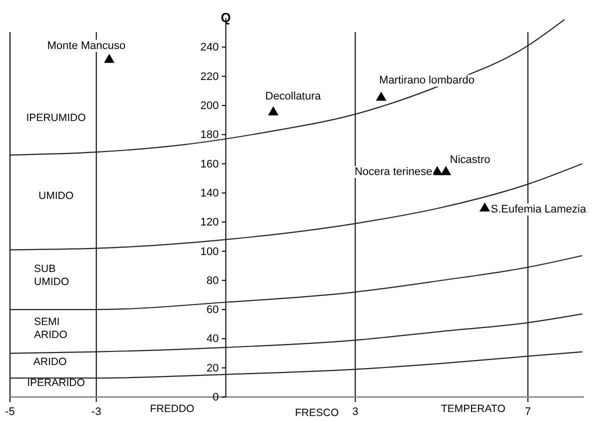  What do you see at coordinates (209, 193) in the screenshot?
I see `y-tick-label: 140` at bounding box center [209, 193].